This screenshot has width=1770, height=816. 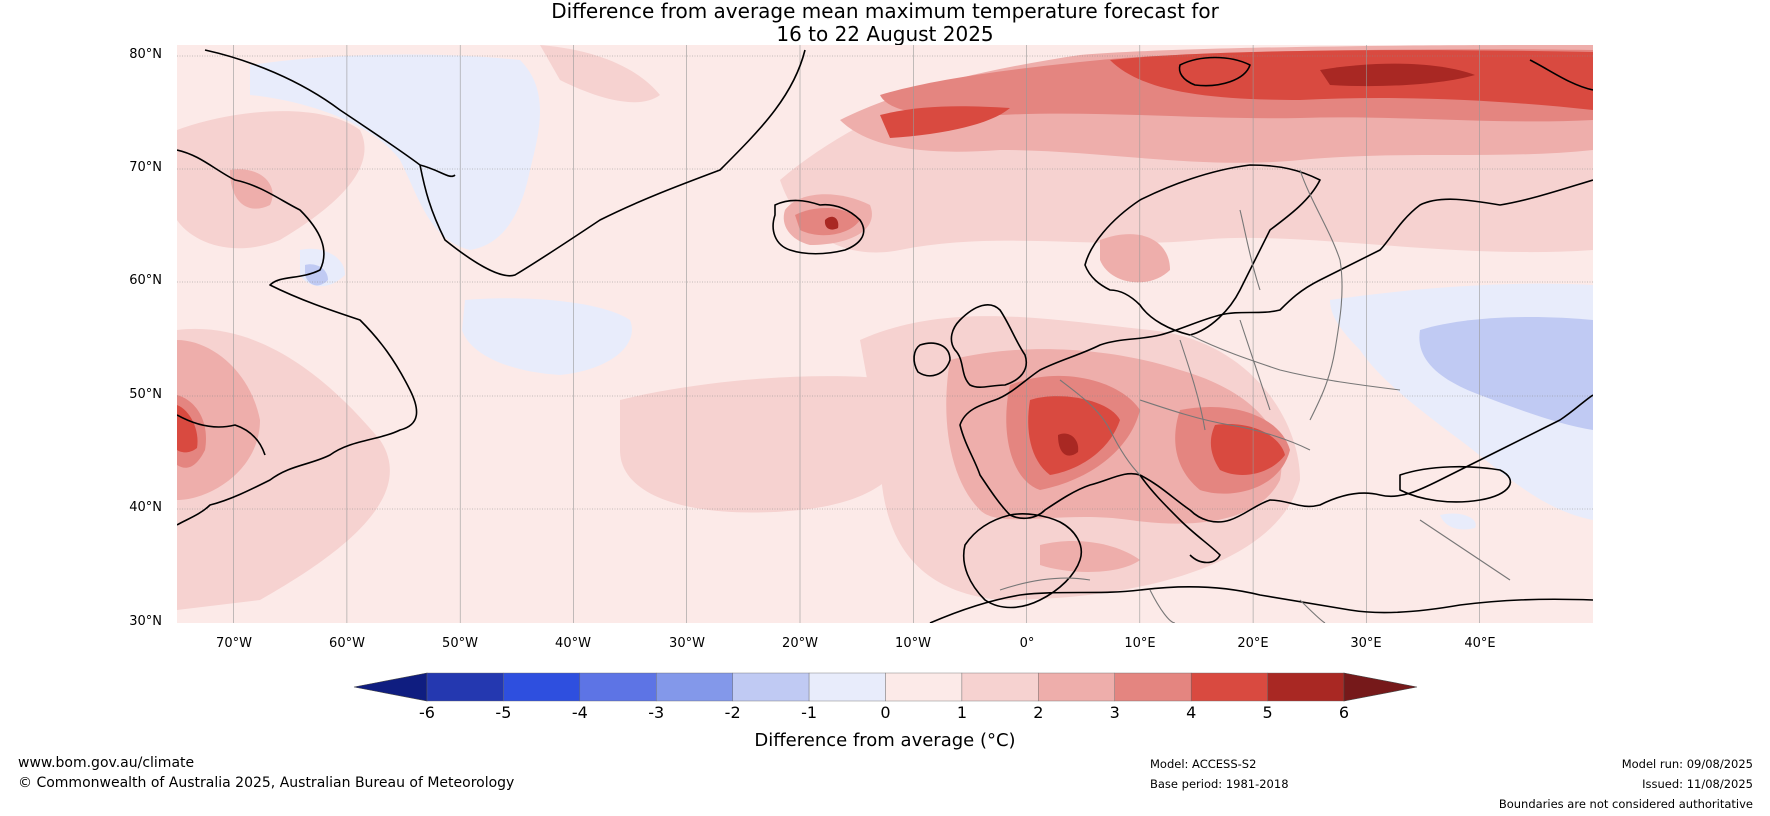 I want to click on colorbar, so click(x=885, y=687).